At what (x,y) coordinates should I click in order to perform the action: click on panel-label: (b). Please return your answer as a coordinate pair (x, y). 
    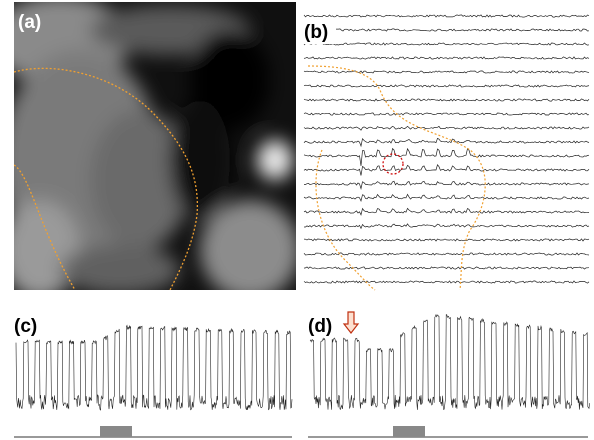
    Looking at the image, I should click on (316, 32).